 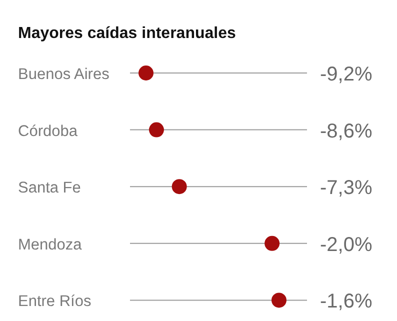 I want to click on y-tick-label: Buenos Aires, so click(x=64, y=74).